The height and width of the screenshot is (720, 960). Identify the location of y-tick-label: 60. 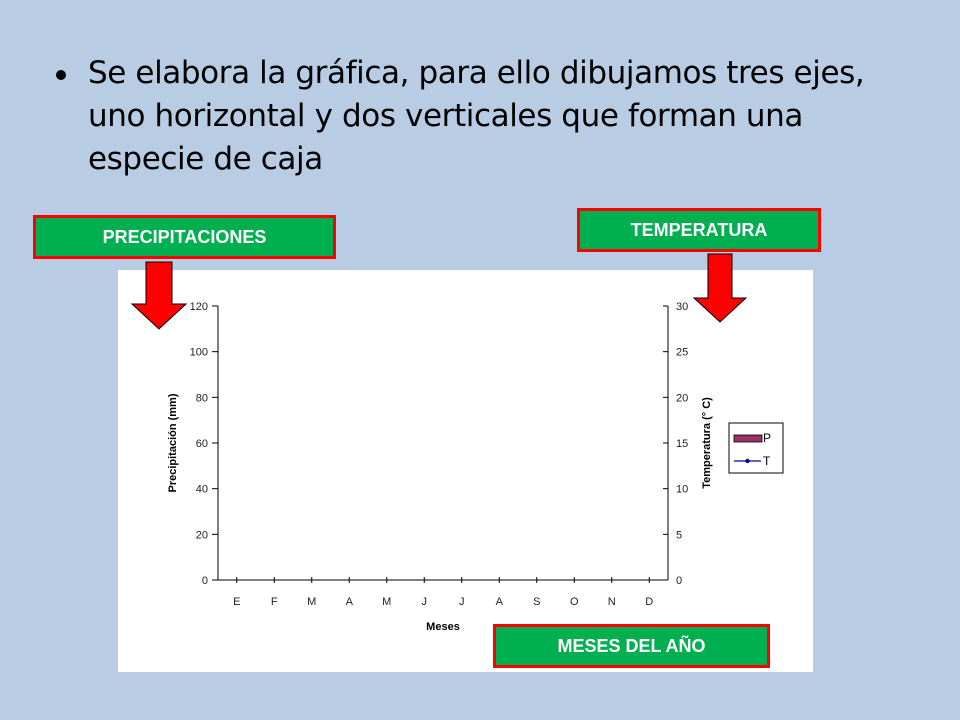
(202, 444).